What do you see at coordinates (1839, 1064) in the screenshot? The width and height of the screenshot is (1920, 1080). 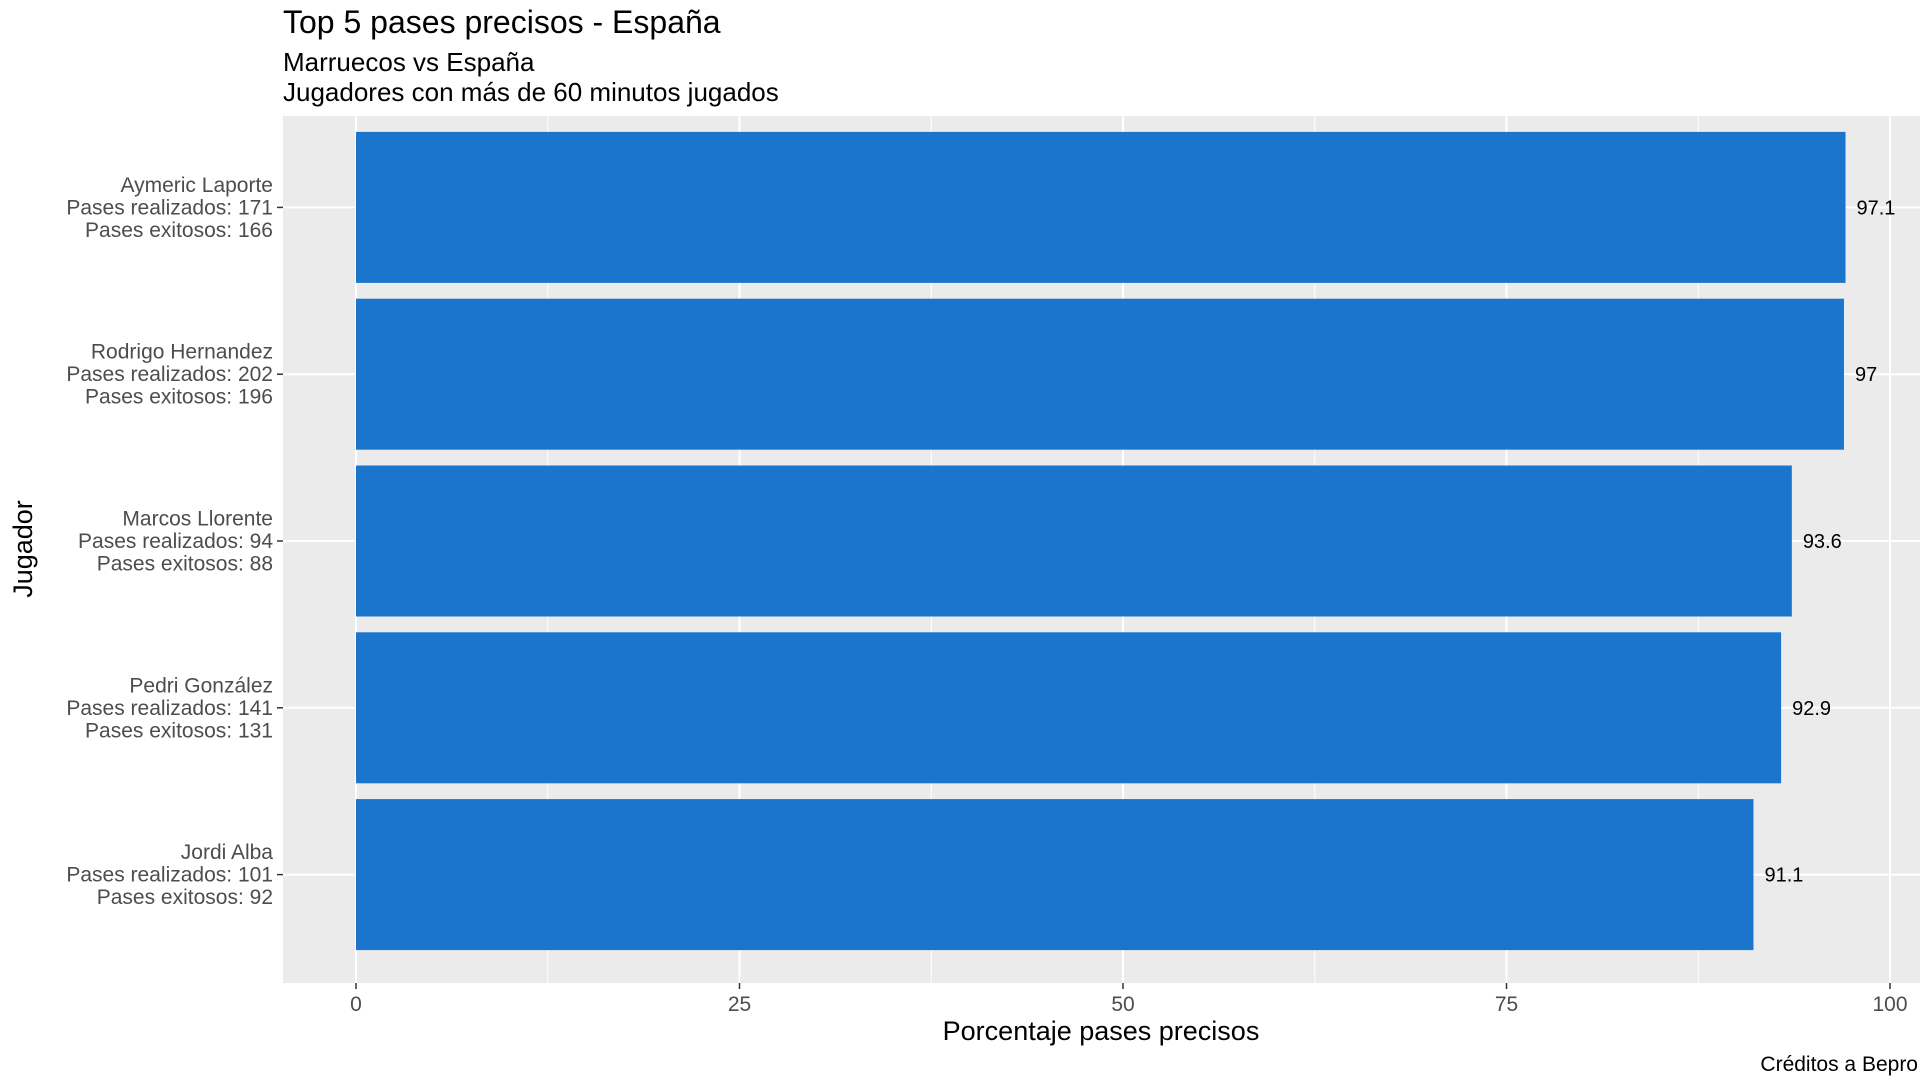 I see `chart-caption: Créditos a Bepro` at bounding box center [1839, 1064].